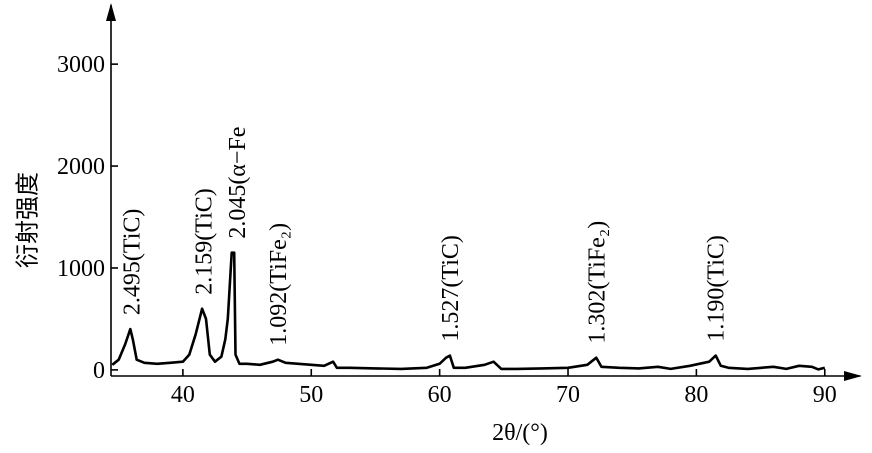 This screenshot has height=453, width=872. What do you see at coordinates (99, 371) in the screenshot?
I see `y-tick-label: 0` at bounding box center [99, 371].